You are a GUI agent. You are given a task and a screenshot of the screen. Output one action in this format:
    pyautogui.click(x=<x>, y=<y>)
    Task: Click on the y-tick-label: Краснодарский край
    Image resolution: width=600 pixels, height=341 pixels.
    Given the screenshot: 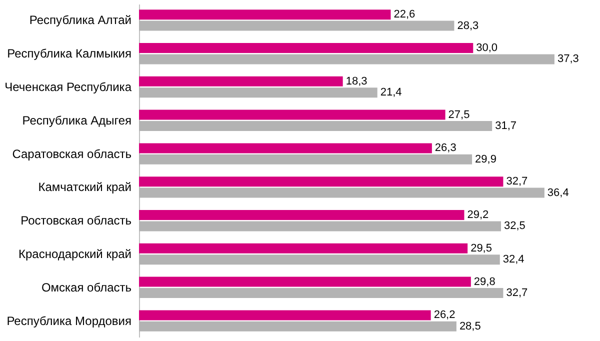 What is the action you would take?
    pyautogui.click(x=75, y=254)
    